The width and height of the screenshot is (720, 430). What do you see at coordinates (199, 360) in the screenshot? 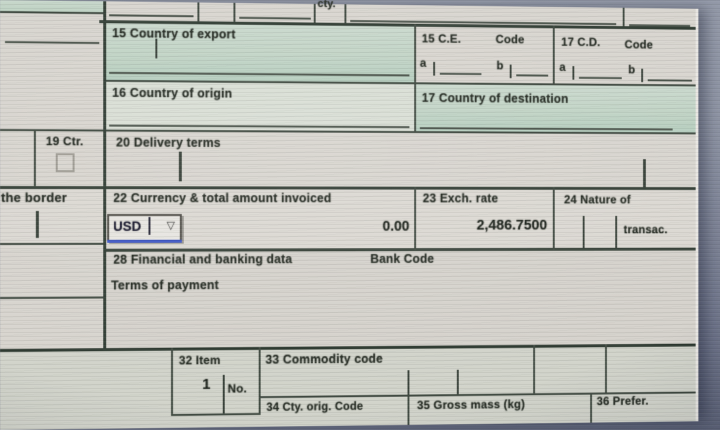
I see `box-32-label: 32 Item` at bounding box center [199, 360].